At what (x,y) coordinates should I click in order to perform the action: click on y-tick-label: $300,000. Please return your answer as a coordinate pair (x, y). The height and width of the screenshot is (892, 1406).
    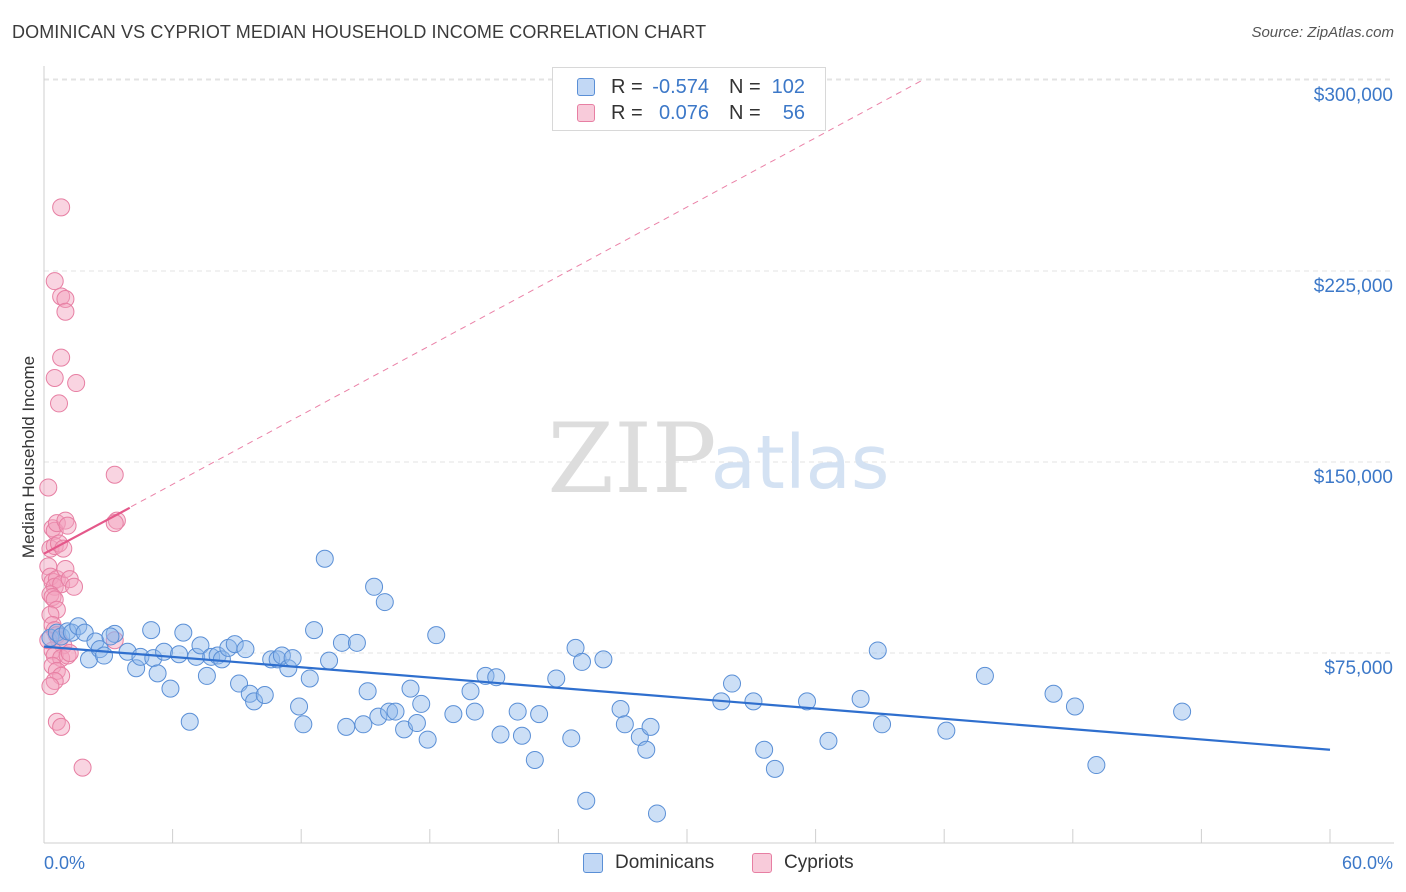
    Looking at the image, I should click on (1353, 95).